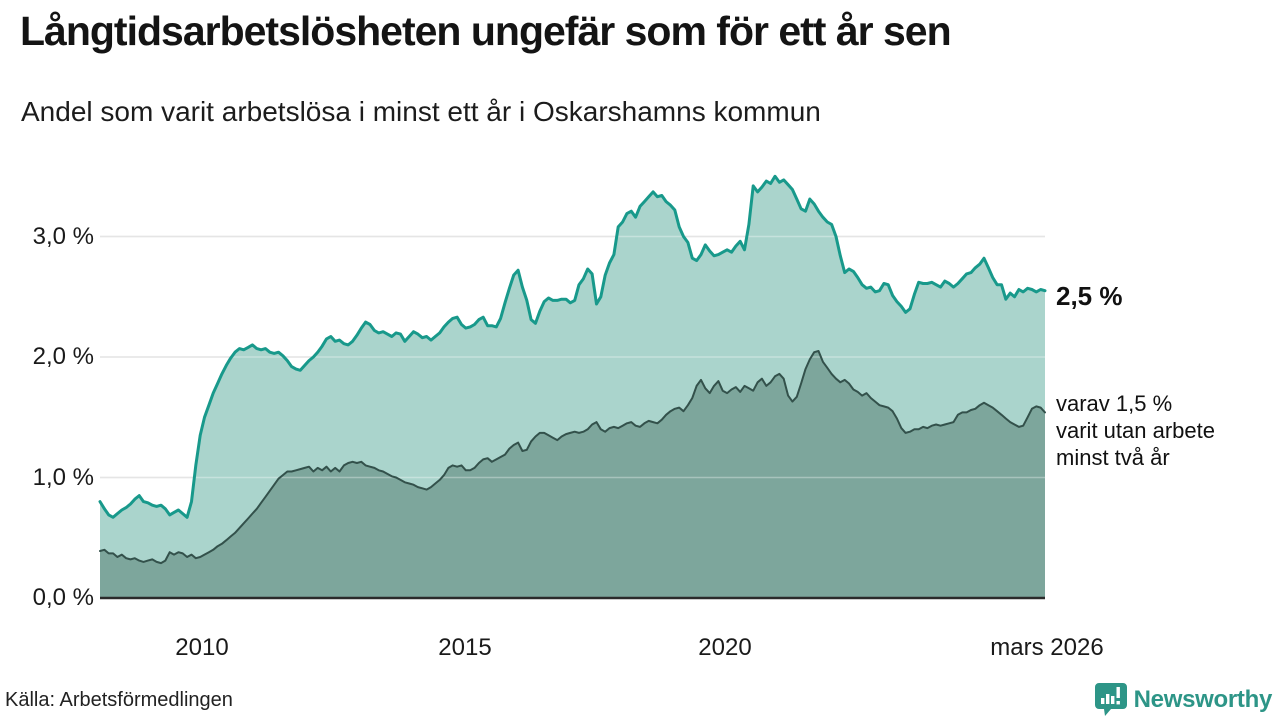 Image resolution: width=1280 pixels, height=722 pixels. Describe the element at coordinates (1047, 647) in the screenshot. I see `x-tick-mars-2026: mars 2026` at that location.